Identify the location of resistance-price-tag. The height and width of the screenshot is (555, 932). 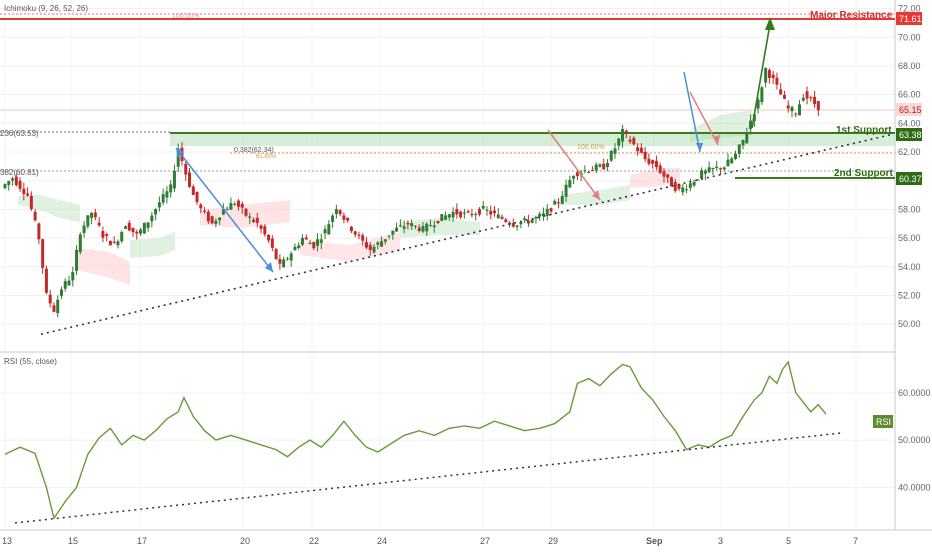
(909, 18).